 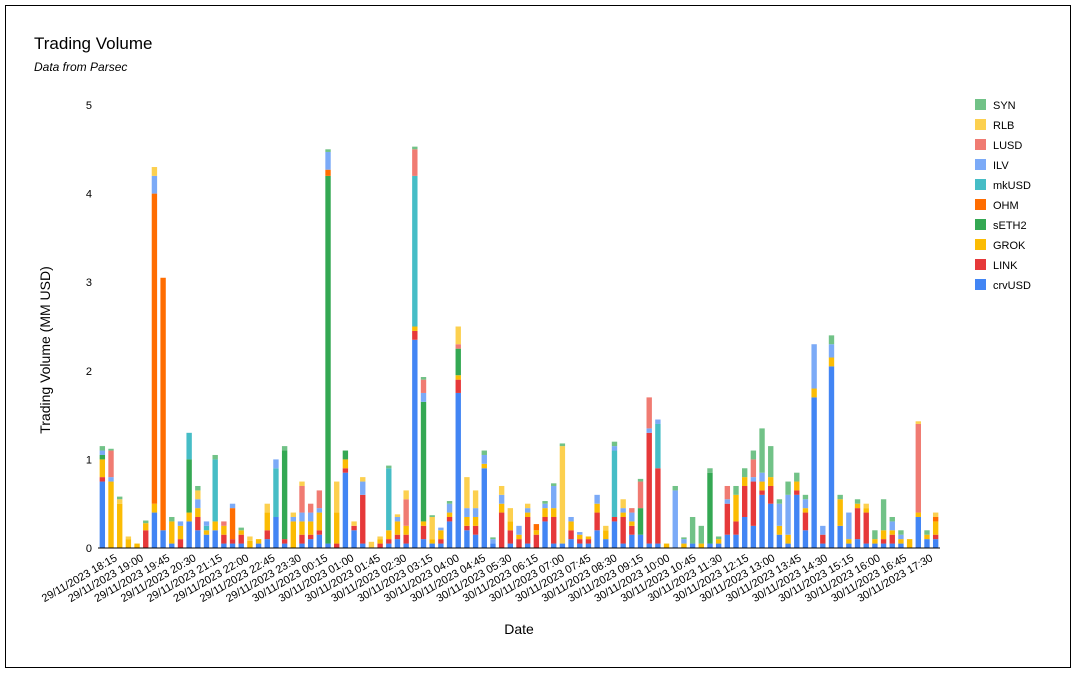 I want to click on legend-label-ohm: OHM, so click(x=1006, y=206).